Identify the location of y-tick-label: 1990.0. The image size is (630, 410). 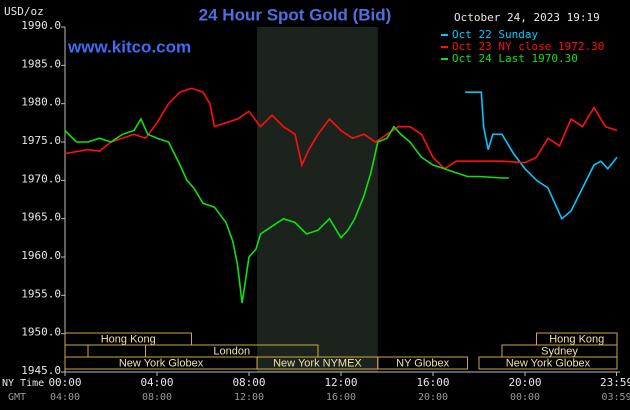
(41, 25).